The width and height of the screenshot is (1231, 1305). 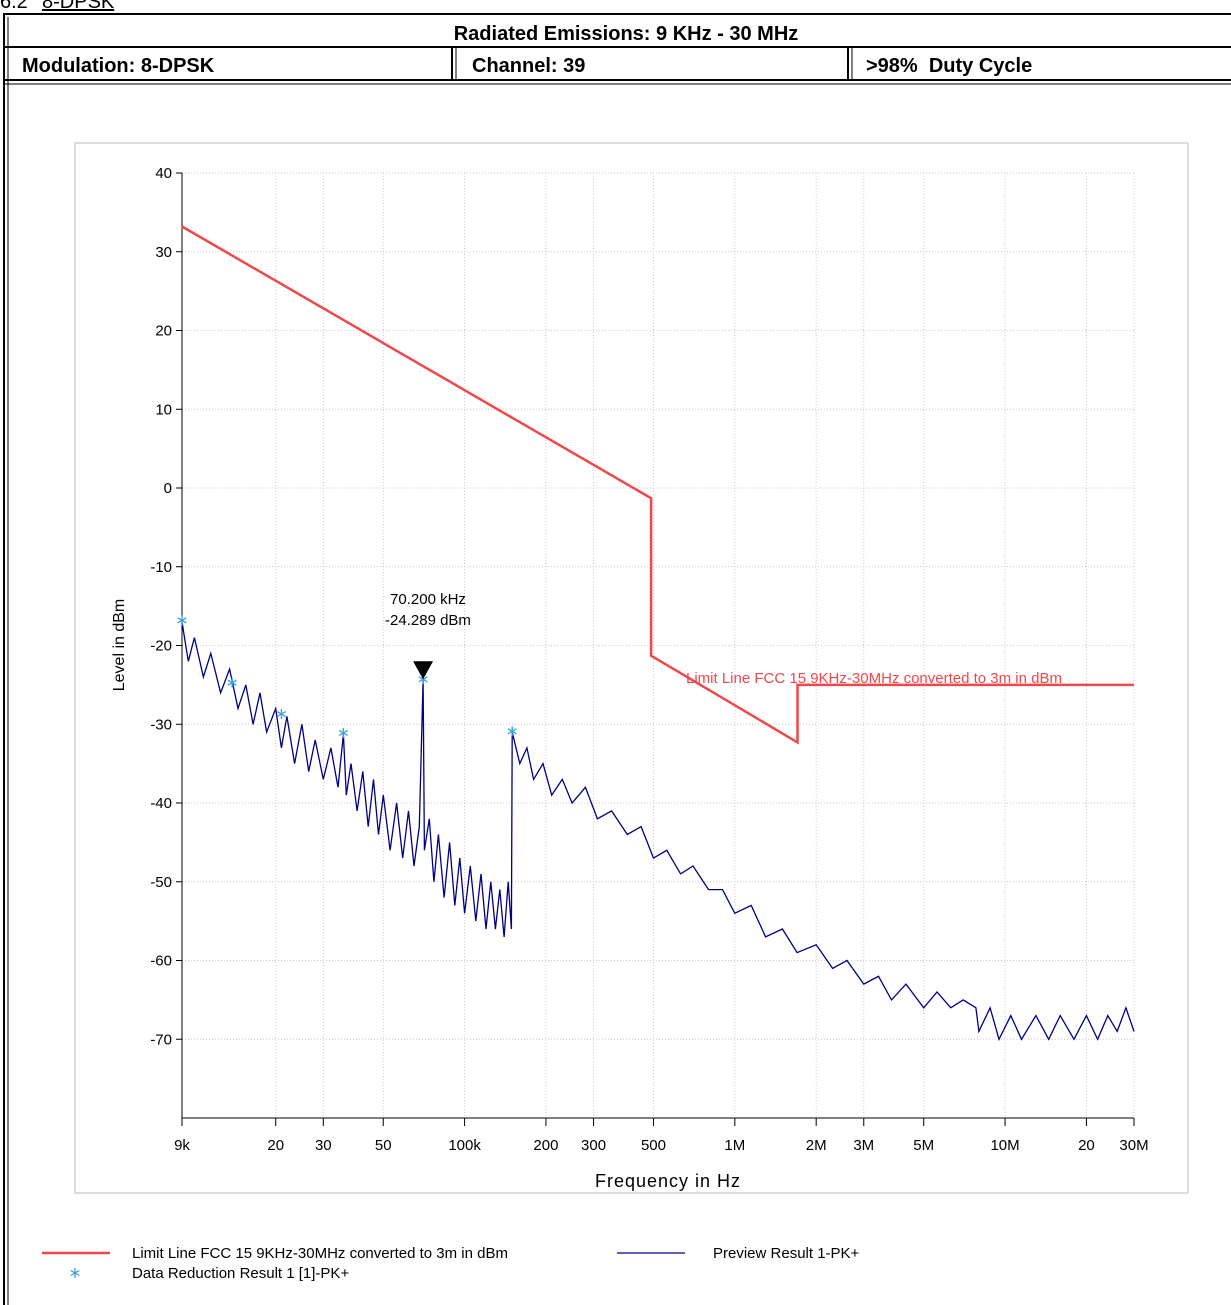 I want to click on y-tick-label: 0, so click(x=168, y=488).